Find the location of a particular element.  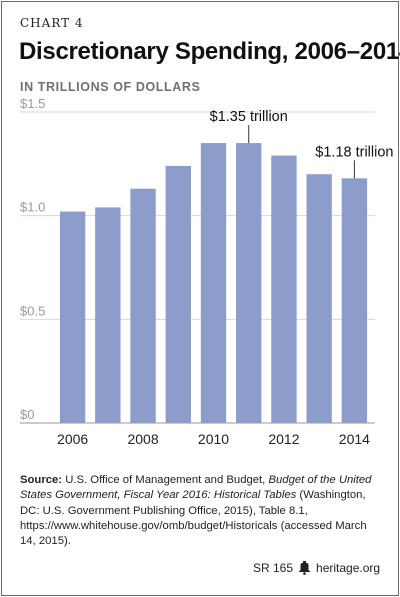

y-tick-label: $1.0 is located at coordinates (32, 207).